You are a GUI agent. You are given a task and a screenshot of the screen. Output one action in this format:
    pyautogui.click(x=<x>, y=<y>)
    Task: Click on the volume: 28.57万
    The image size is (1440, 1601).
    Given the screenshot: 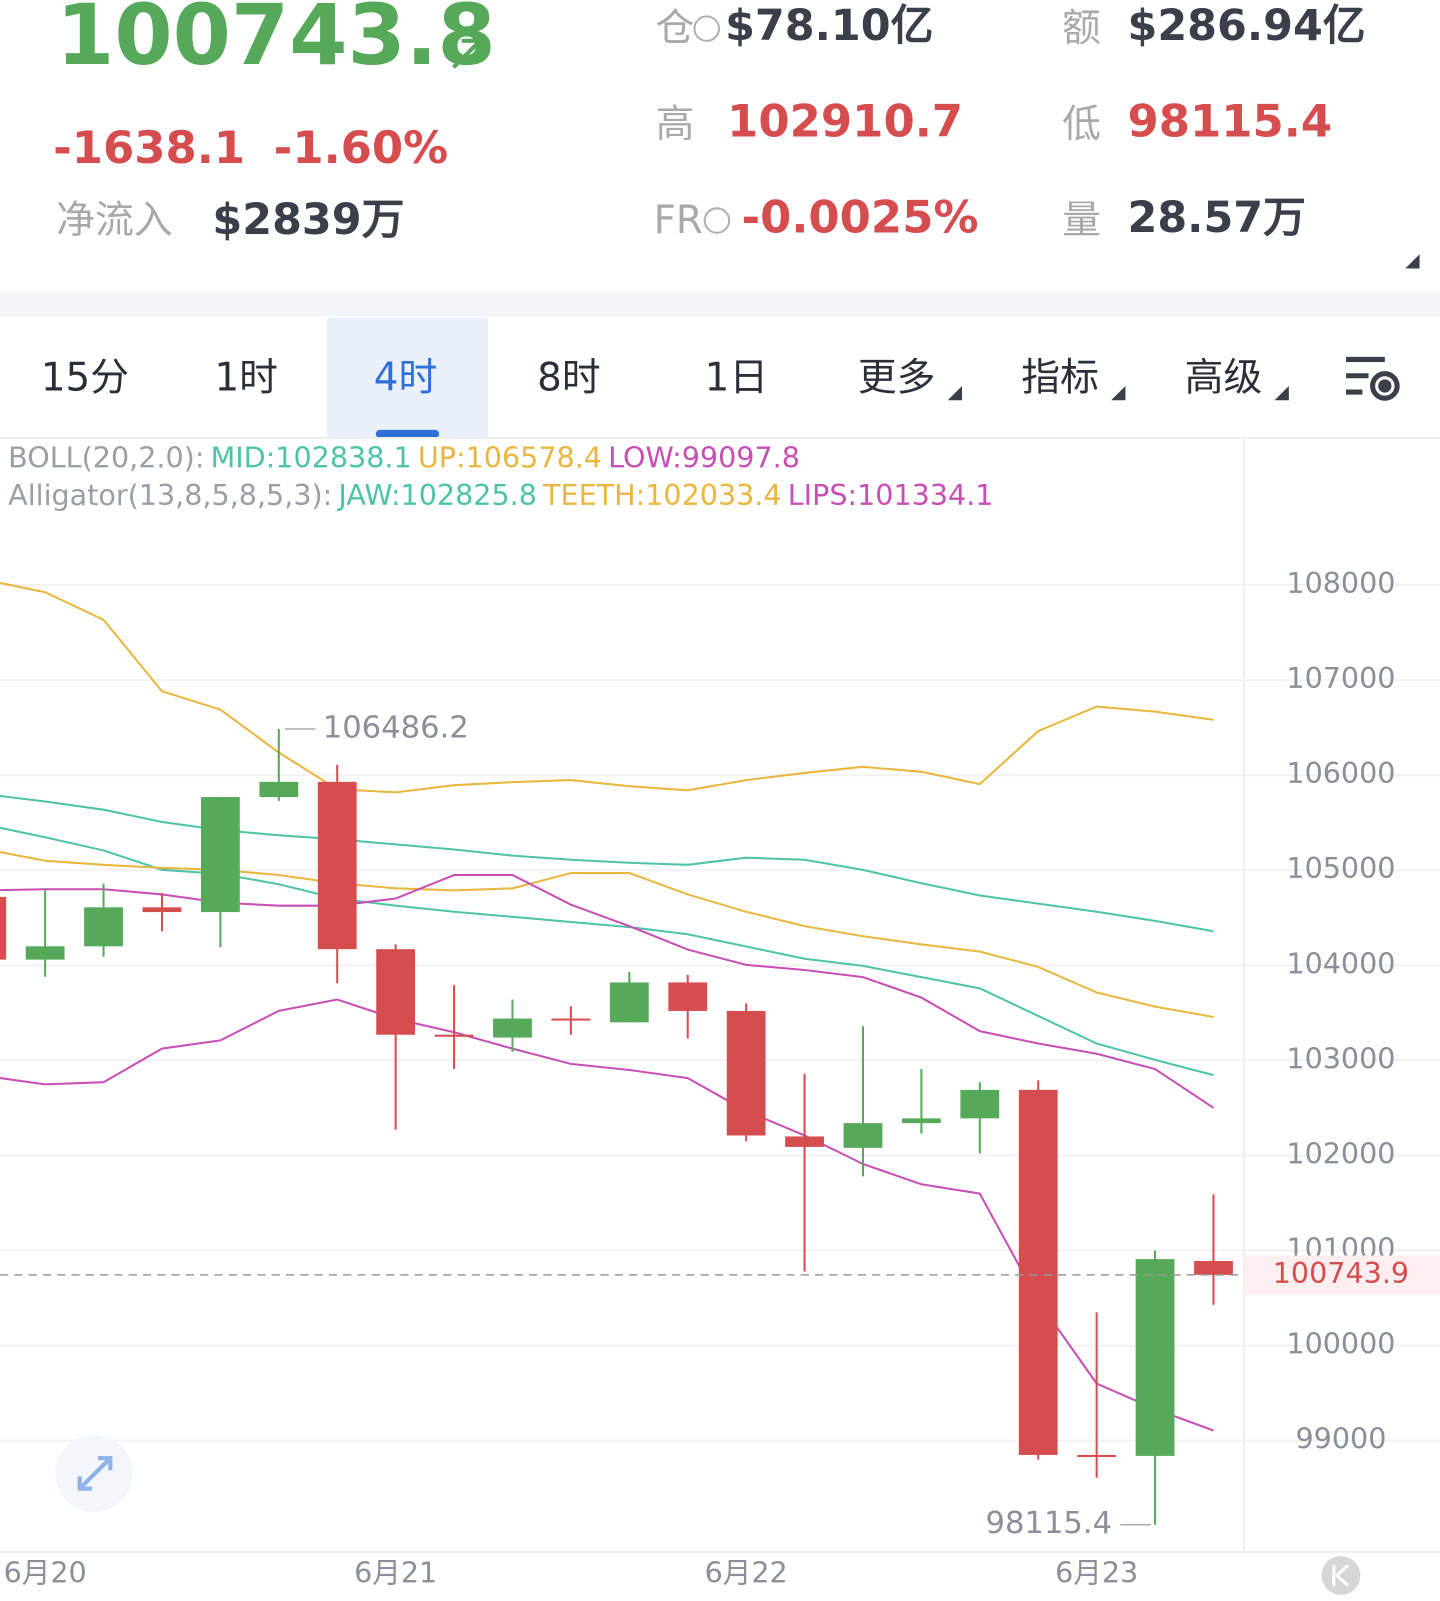 What is the action you would take?
    pyautogui.click(x=1216, y=218)
    